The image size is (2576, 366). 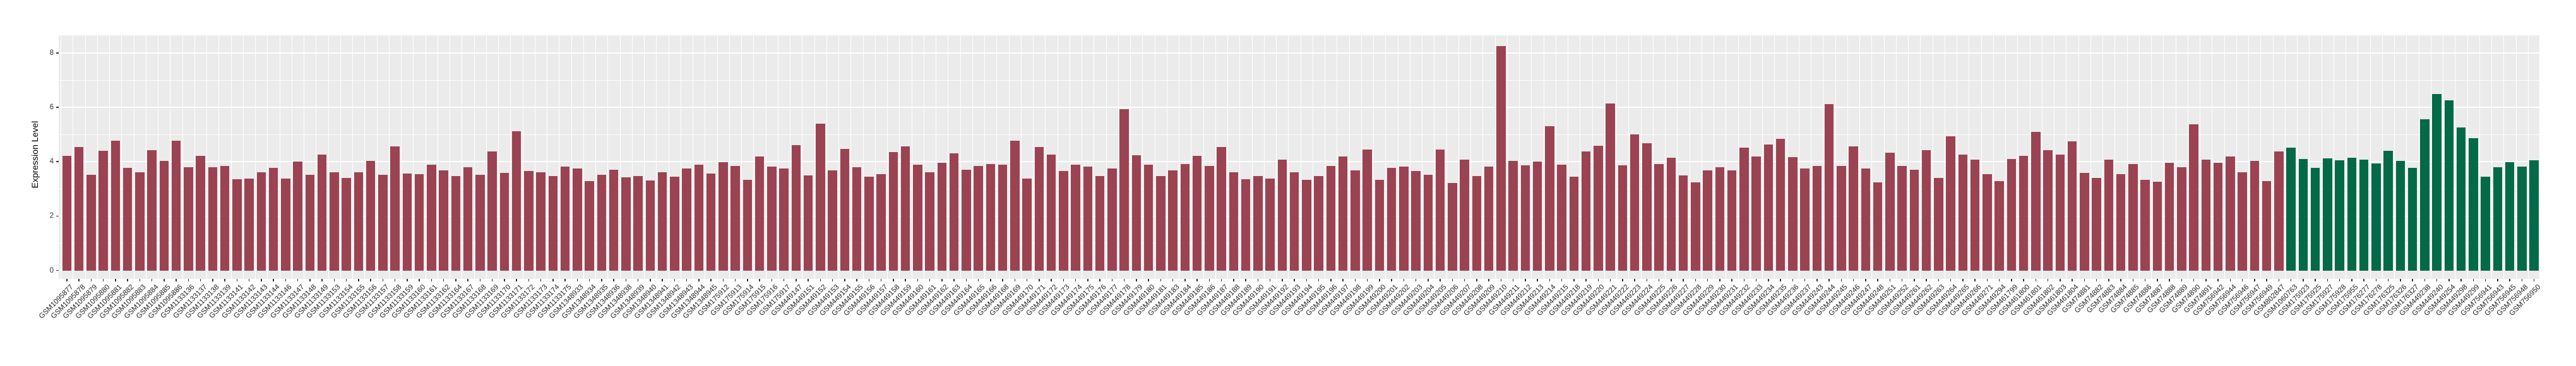 What do you see at coordinates (431, 218) in the screenshot?
I see `bar-GSM1133161` at bounding box center [431, 218].